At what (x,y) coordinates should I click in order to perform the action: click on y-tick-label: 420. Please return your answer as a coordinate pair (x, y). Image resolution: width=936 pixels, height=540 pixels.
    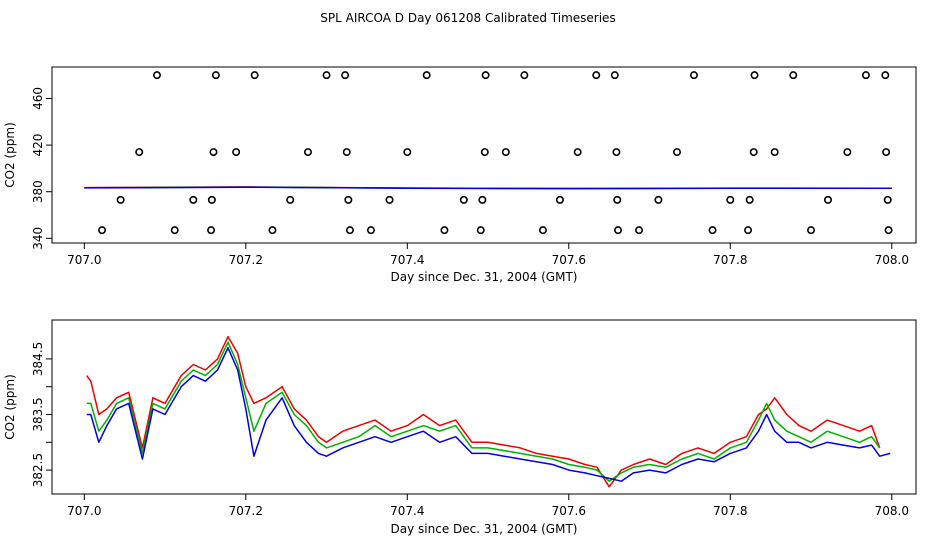
    Looking at the image, I should click on (38, 145).